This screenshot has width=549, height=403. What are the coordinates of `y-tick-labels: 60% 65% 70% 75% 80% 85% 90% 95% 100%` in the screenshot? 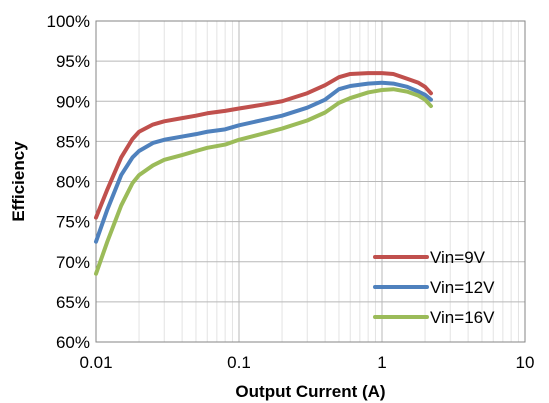 It's located at (68, 182).